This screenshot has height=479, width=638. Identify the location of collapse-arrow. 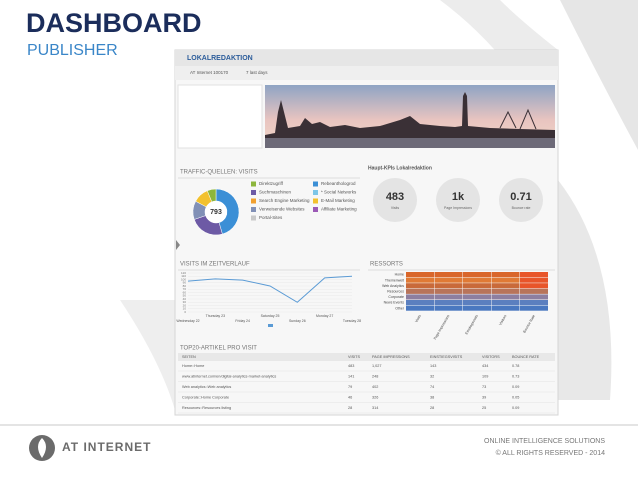
(178, 245).